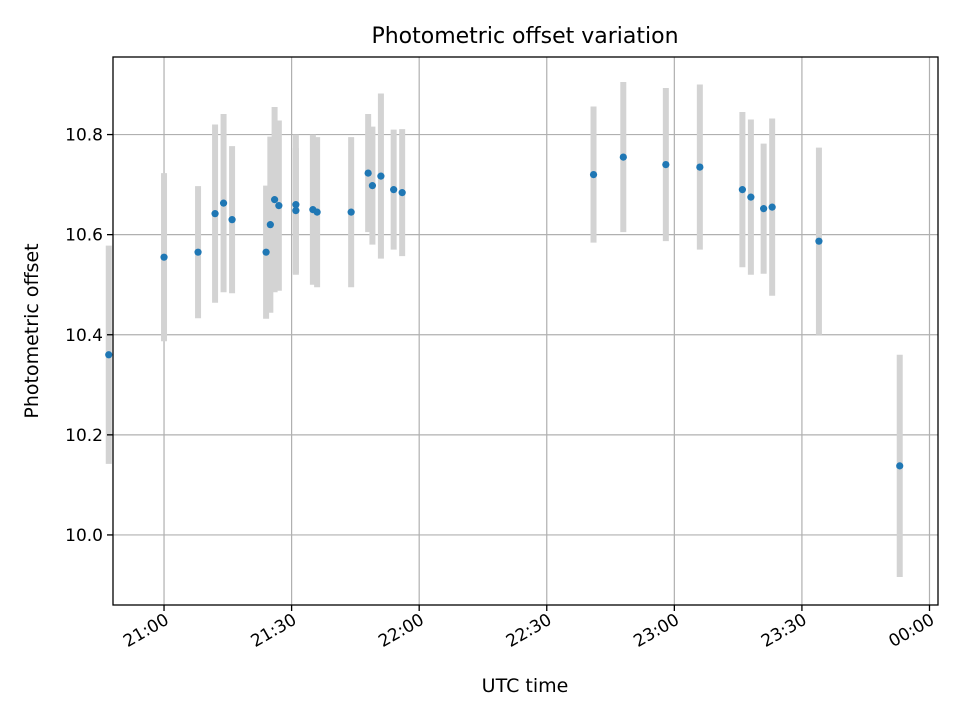  I want to click on x-axis-label: UTC time, so click(525, 686).